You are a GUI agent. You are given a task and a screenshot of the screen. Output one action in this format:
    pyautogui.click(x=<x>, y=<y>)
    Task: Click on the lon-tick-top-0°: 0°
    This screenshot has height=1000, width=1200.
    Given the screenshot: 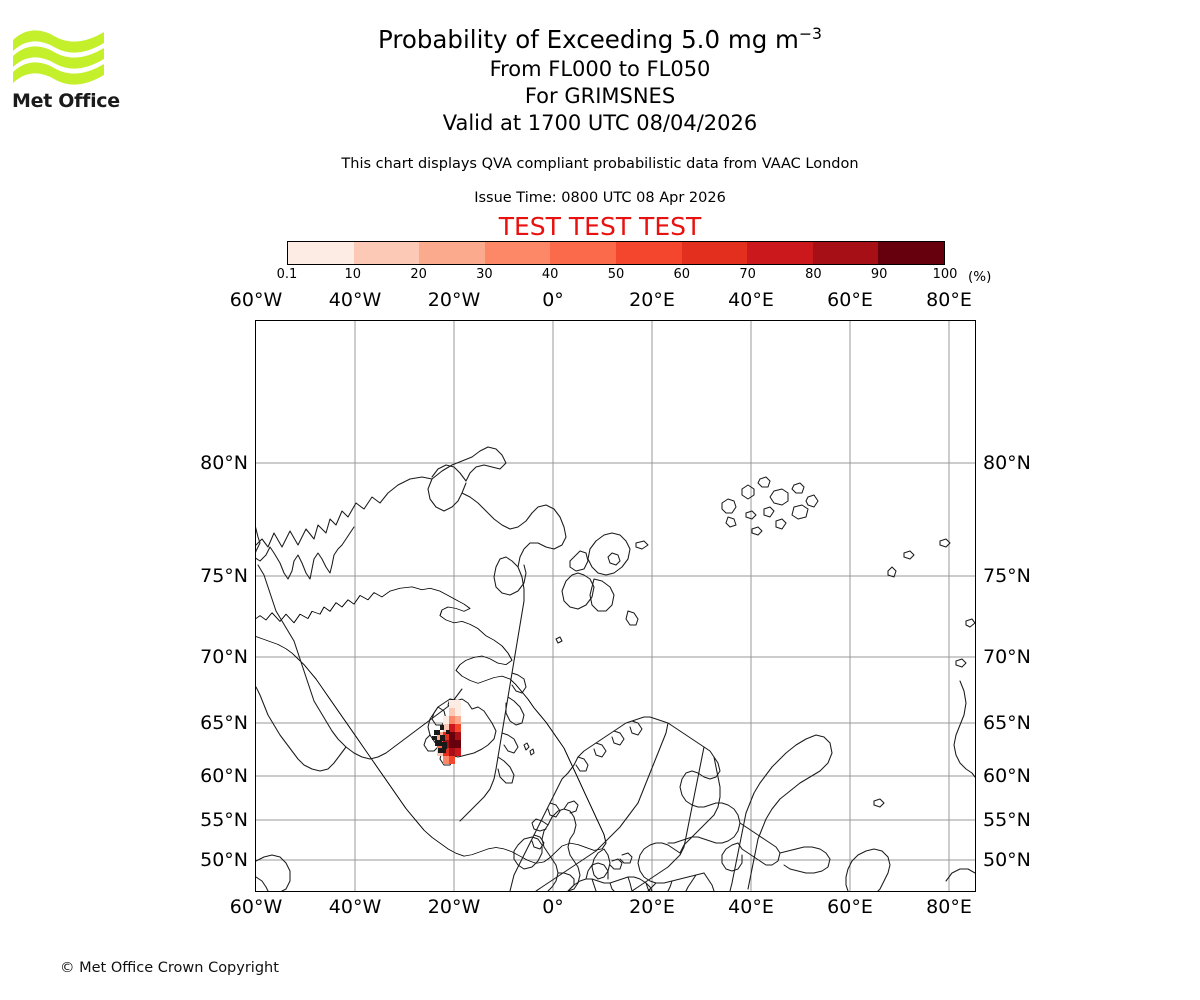 What is the action you would take?
    pyautogui.click(x=553, y=300)
    